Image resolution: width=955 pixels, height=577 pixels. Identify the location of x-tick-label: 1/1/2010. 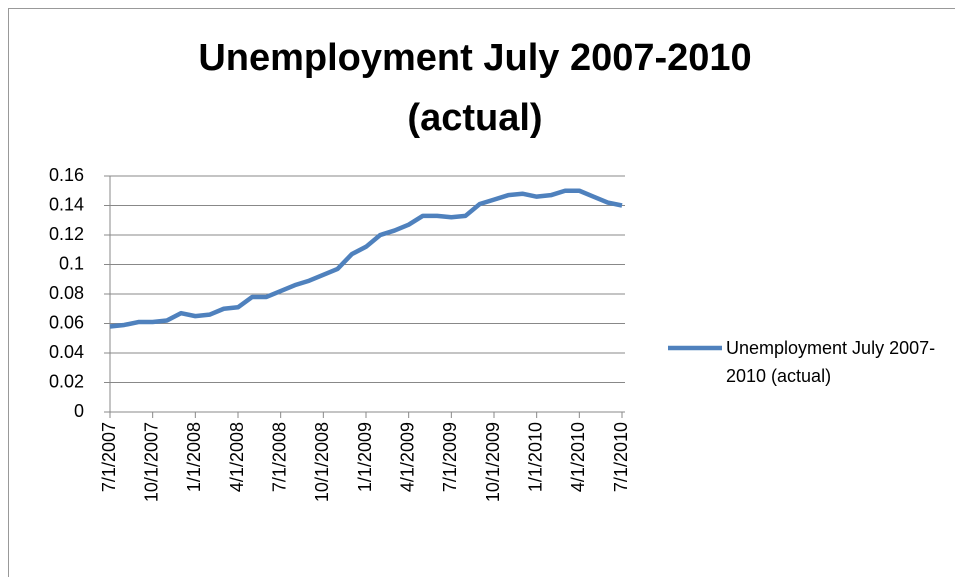
(535, 457).